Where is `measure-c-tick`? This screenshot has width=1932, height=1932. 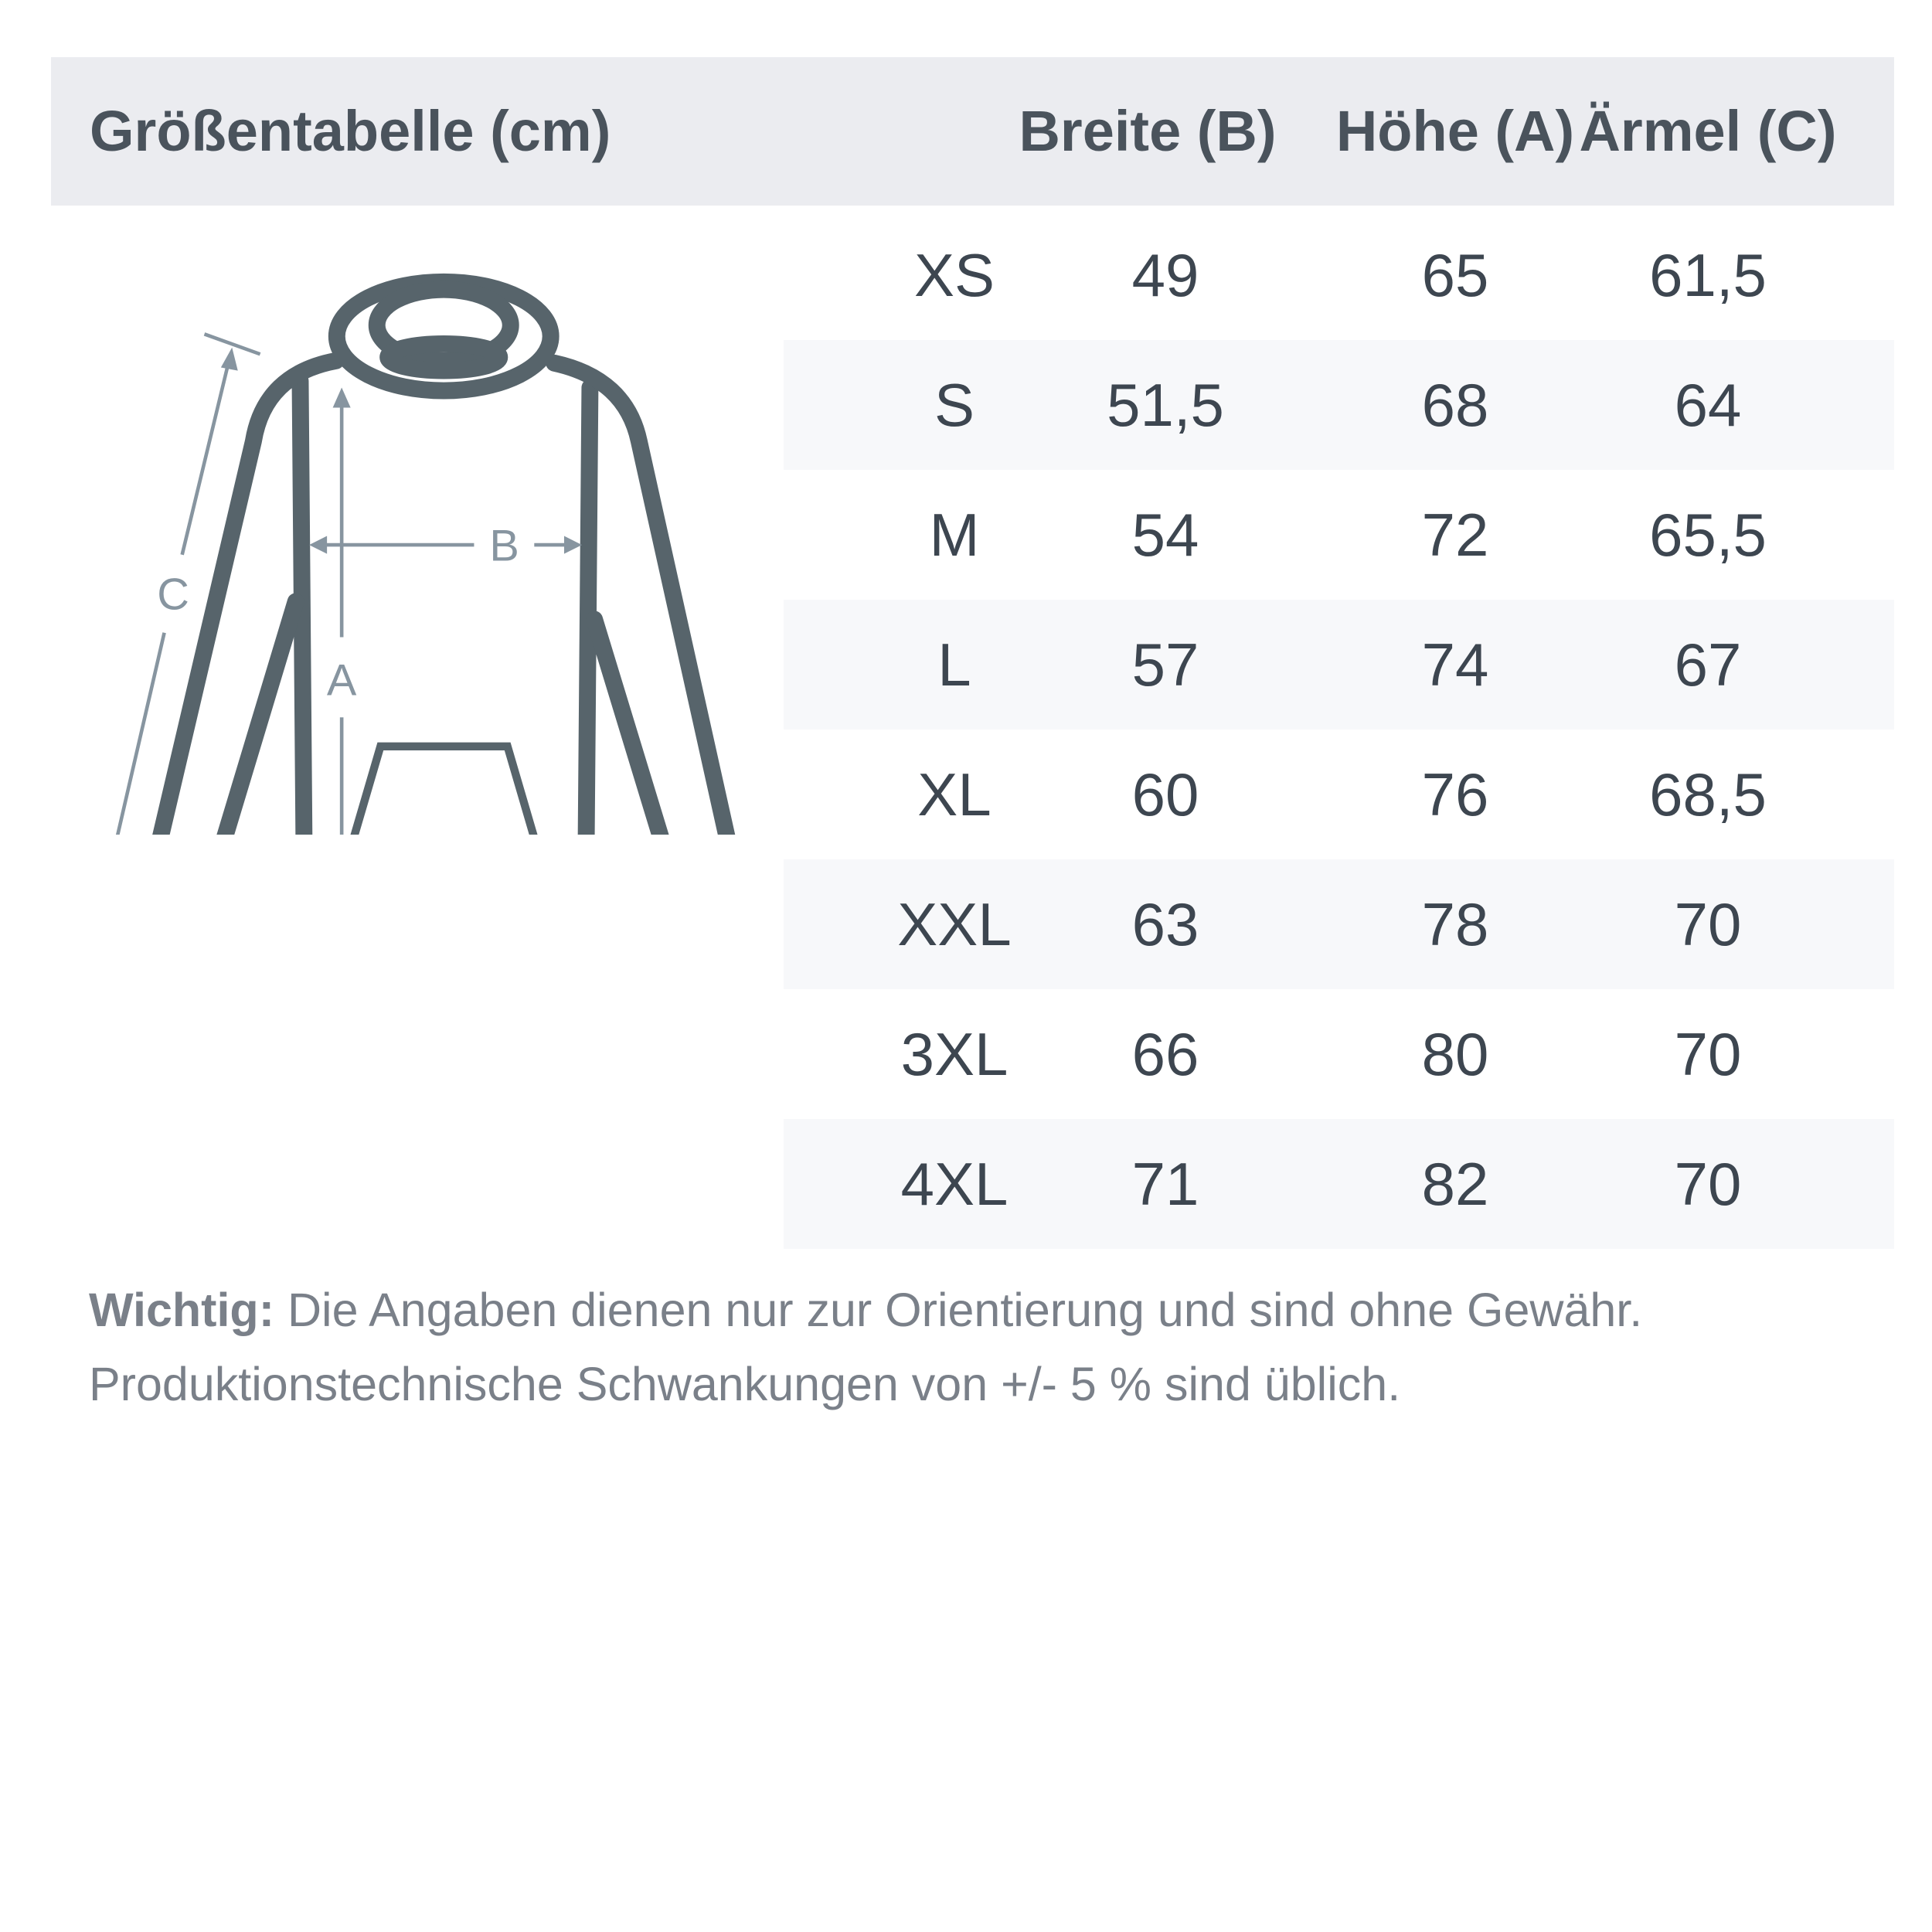 measure-c-tick is located at coordinates (232, 344).